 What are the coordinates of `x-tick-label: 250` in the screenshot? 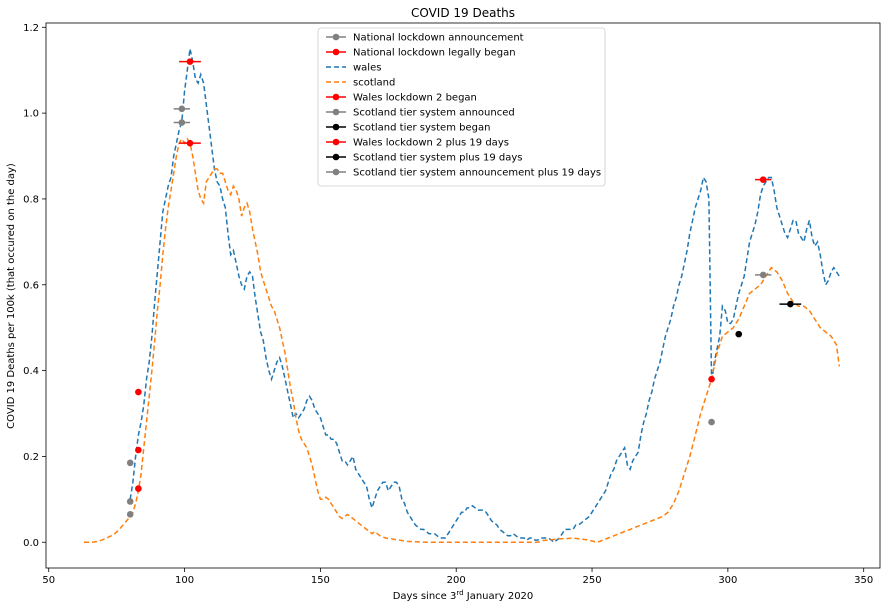 It's located at (591, 580).